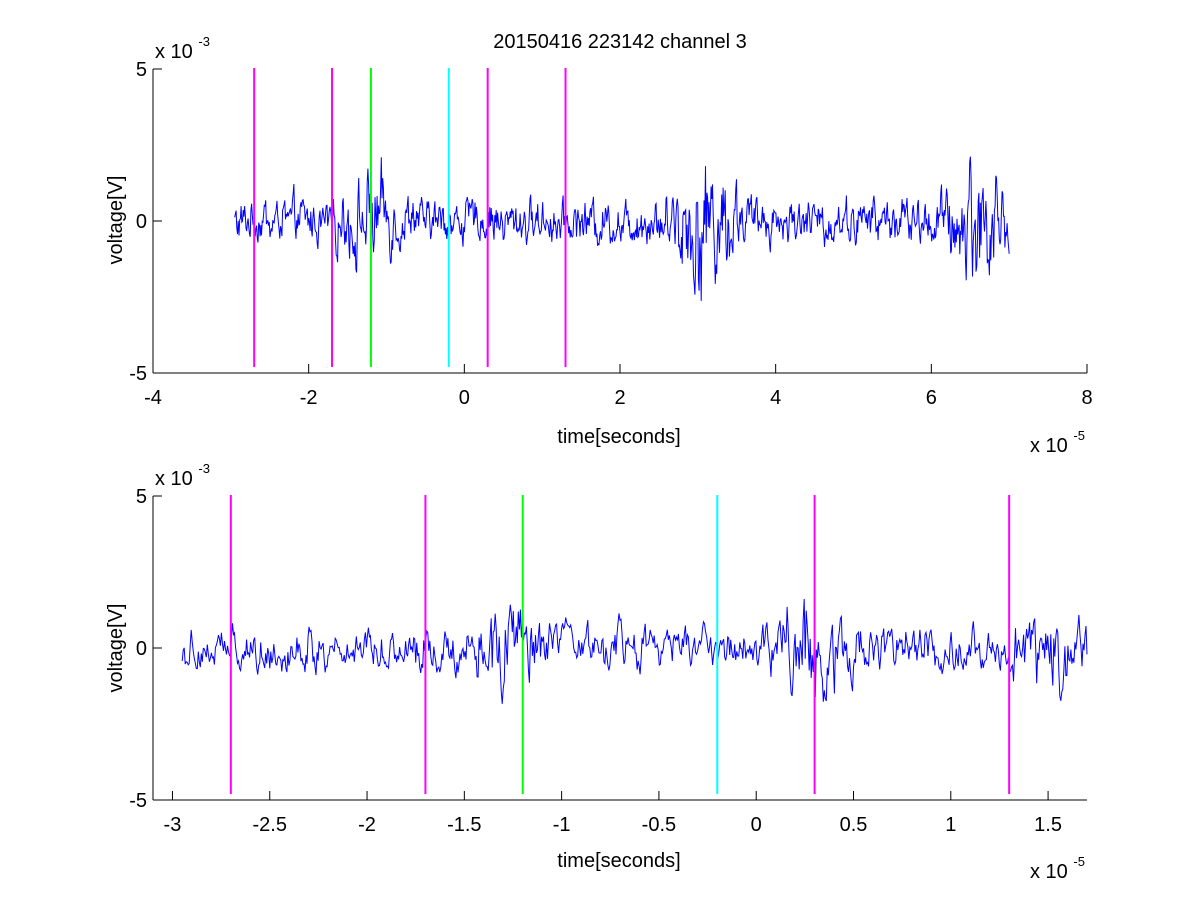 The width and height of the screenshot is (1200, 901). I want to click on bottom-y-tick-label: -5, so click(138, 801).